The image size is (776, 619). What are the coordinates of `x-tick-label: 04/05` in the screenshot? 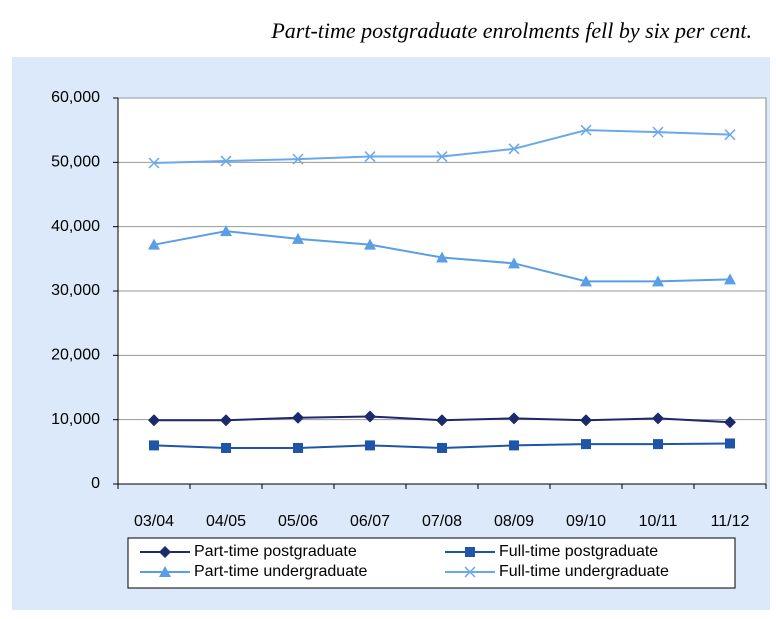 It's located at (226, 521).